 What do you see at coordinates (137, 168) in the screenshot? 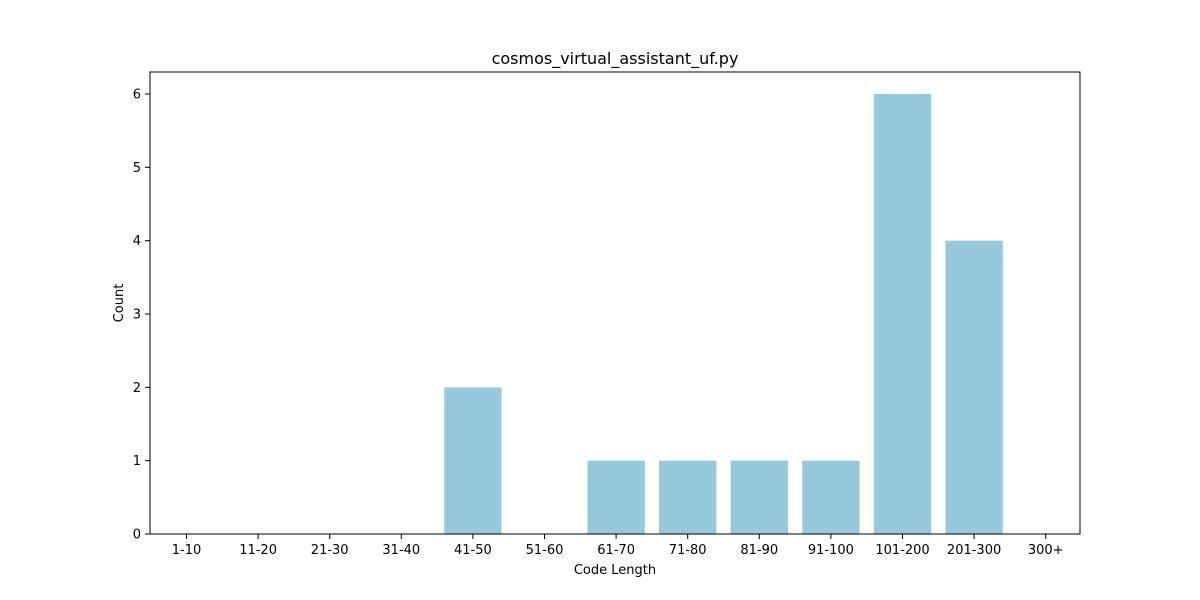
I see `y-tick-label: 5` at bounding box center [137, 168].